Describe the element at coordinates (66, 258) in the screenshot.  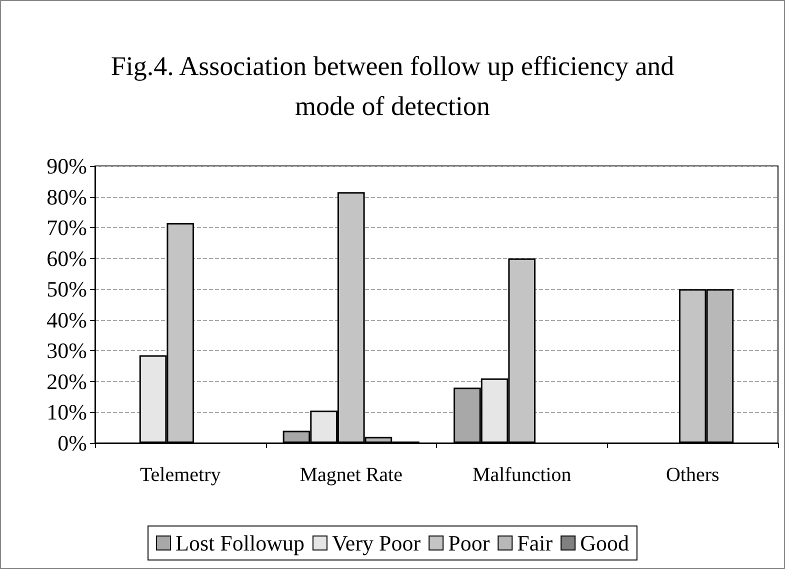
I see `y-tick-label: 60%` at that location.